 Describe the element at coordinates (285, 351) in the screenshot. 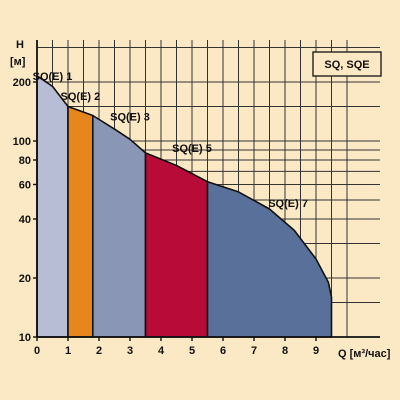

I see `x-tick-label: 8` at that location.